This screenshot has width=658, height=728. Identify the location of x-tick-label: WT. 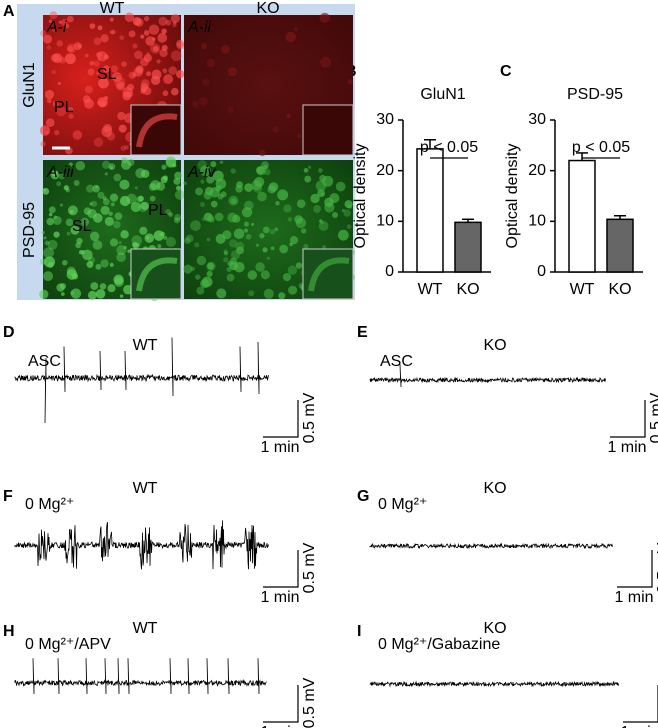
(582, 289).